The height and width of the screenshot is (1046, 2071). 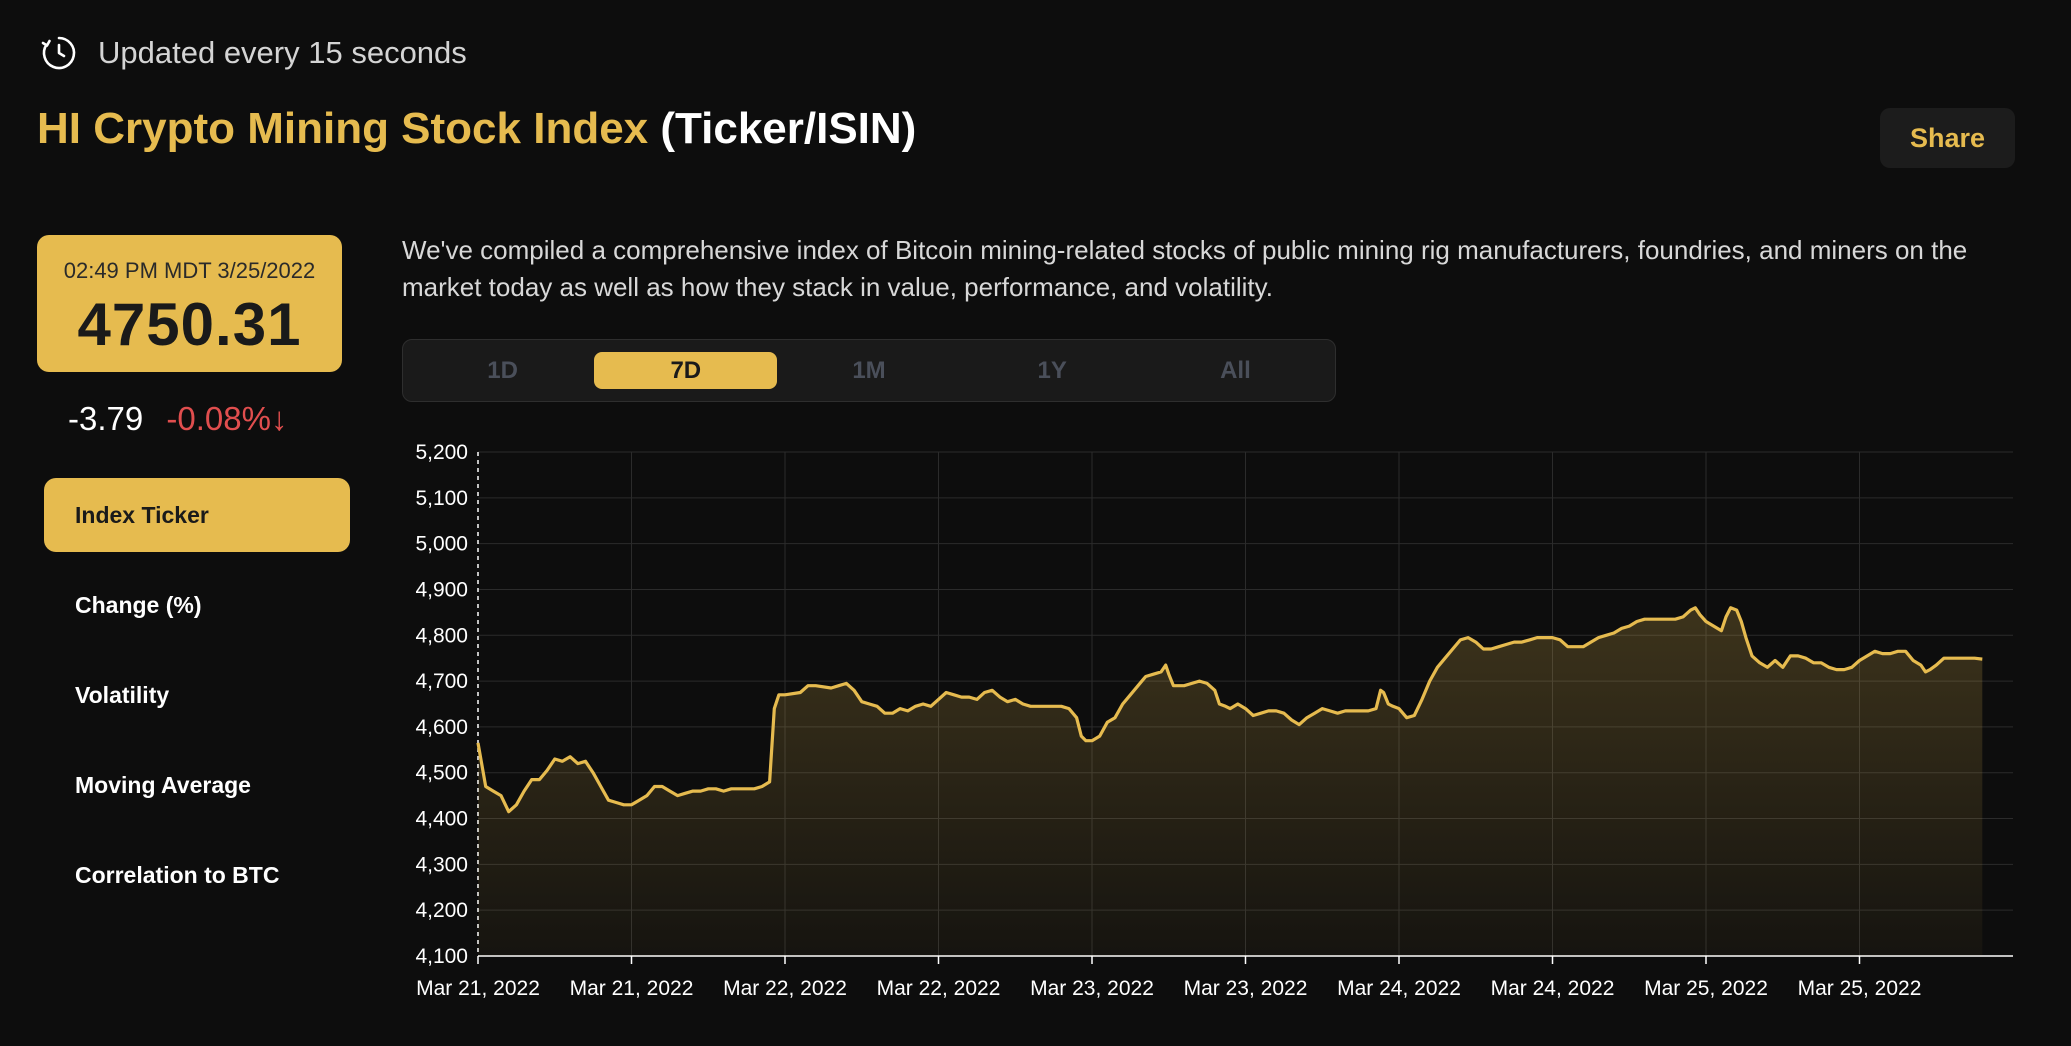 I want to click on sidebar-item-correlation-btc: Correlation to BTC, so click(x=177, y=874).